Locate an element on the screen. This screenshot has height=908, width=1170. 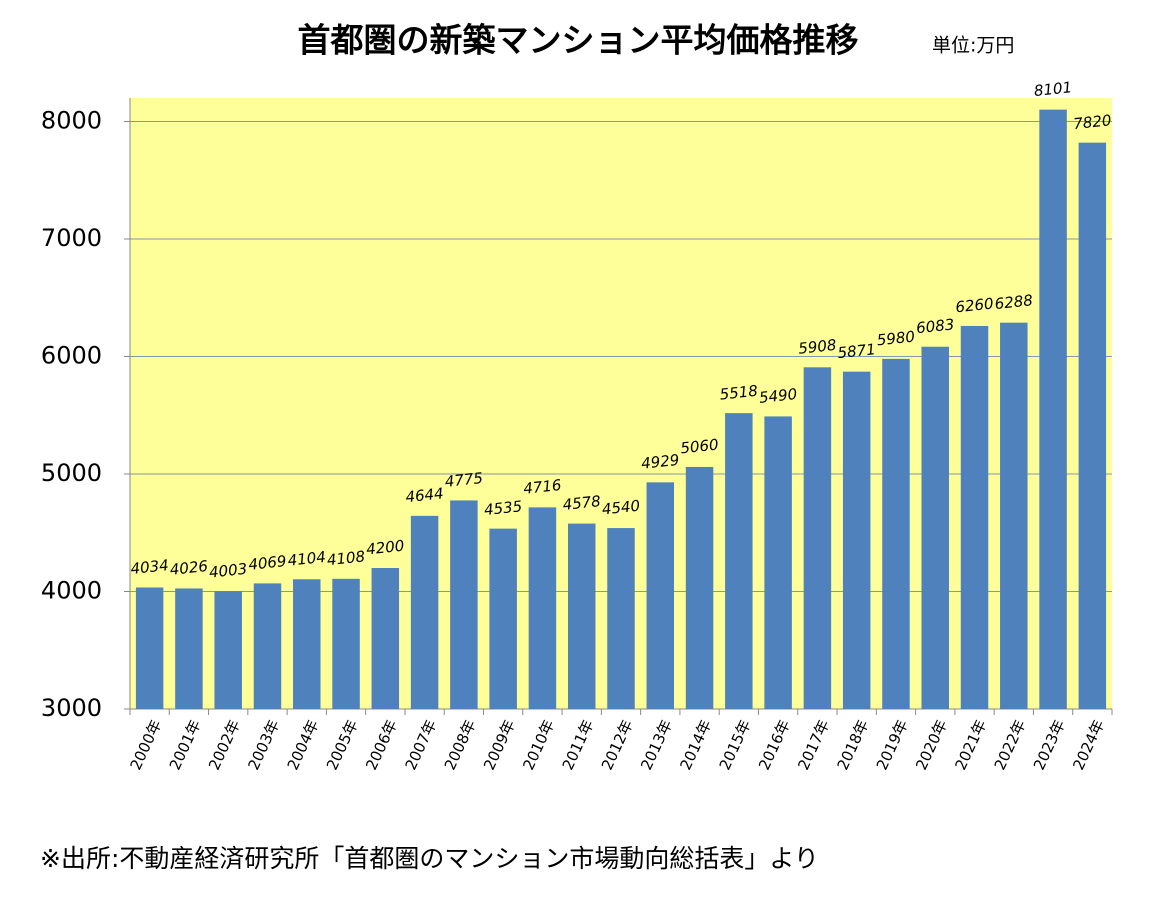
data-label: 6260 is located at coordinates (975, 306).